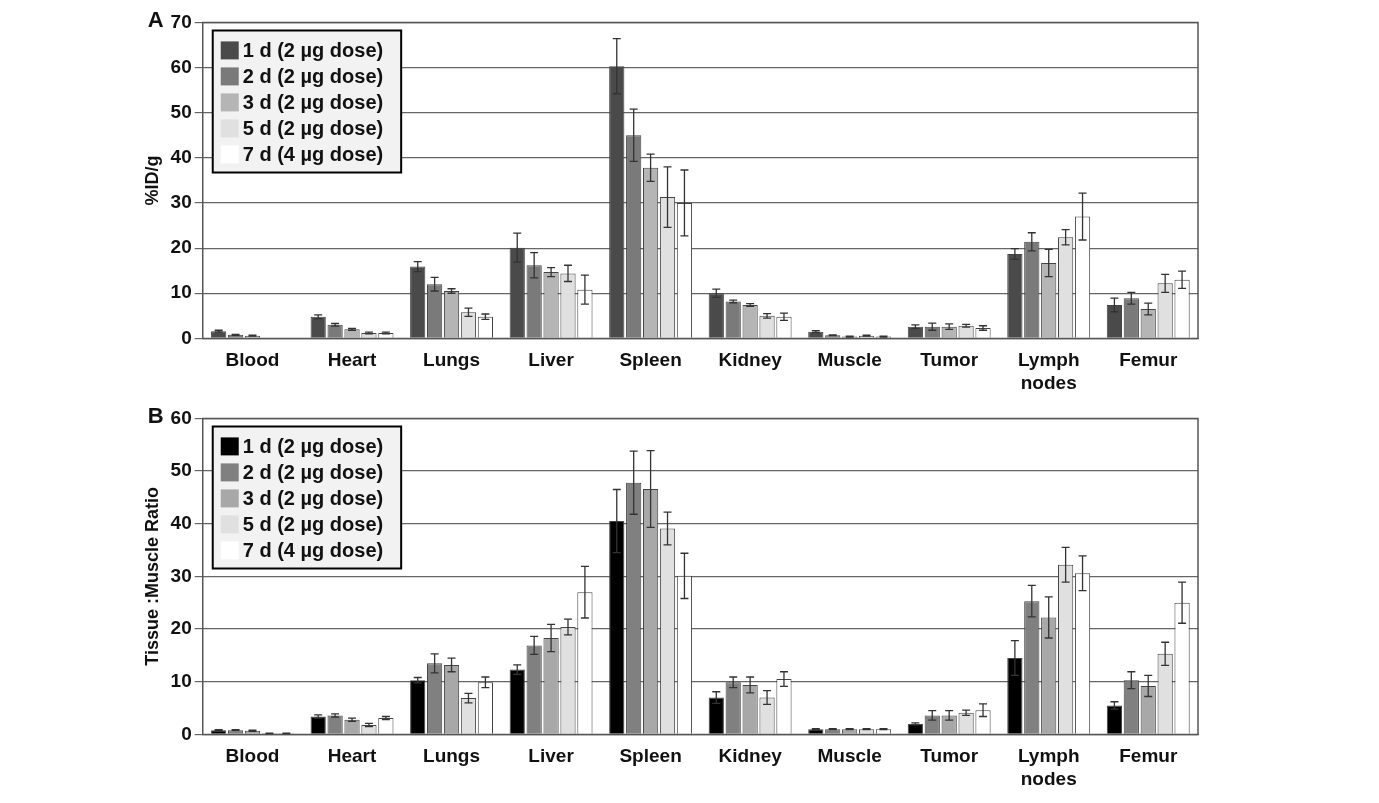  What do you see at coordinates (155, 416) in the screenshot?
I see `text: B` at bounding box center [155, 416].